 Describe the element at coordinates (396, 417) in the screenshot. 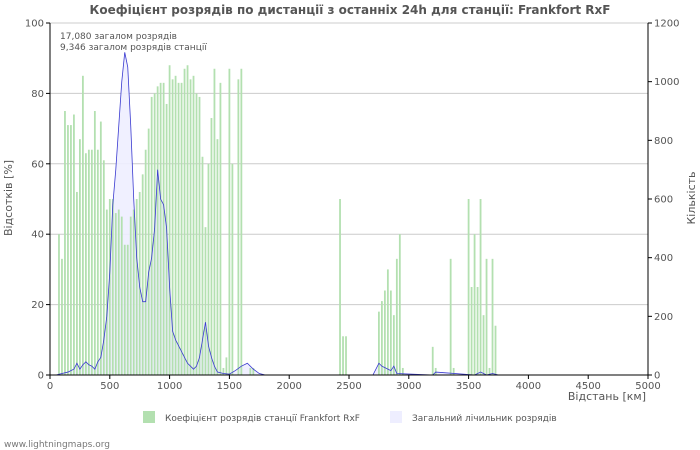

I see `legend-swatch-count` at that location.